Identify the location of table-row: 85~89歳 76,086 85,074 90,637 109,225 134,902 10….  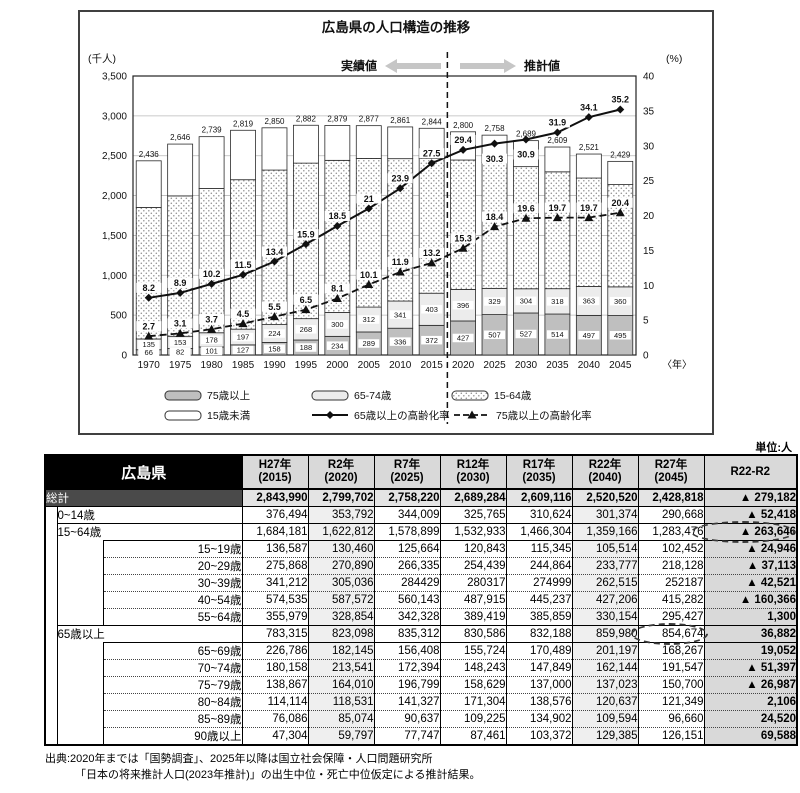
(421, 719).